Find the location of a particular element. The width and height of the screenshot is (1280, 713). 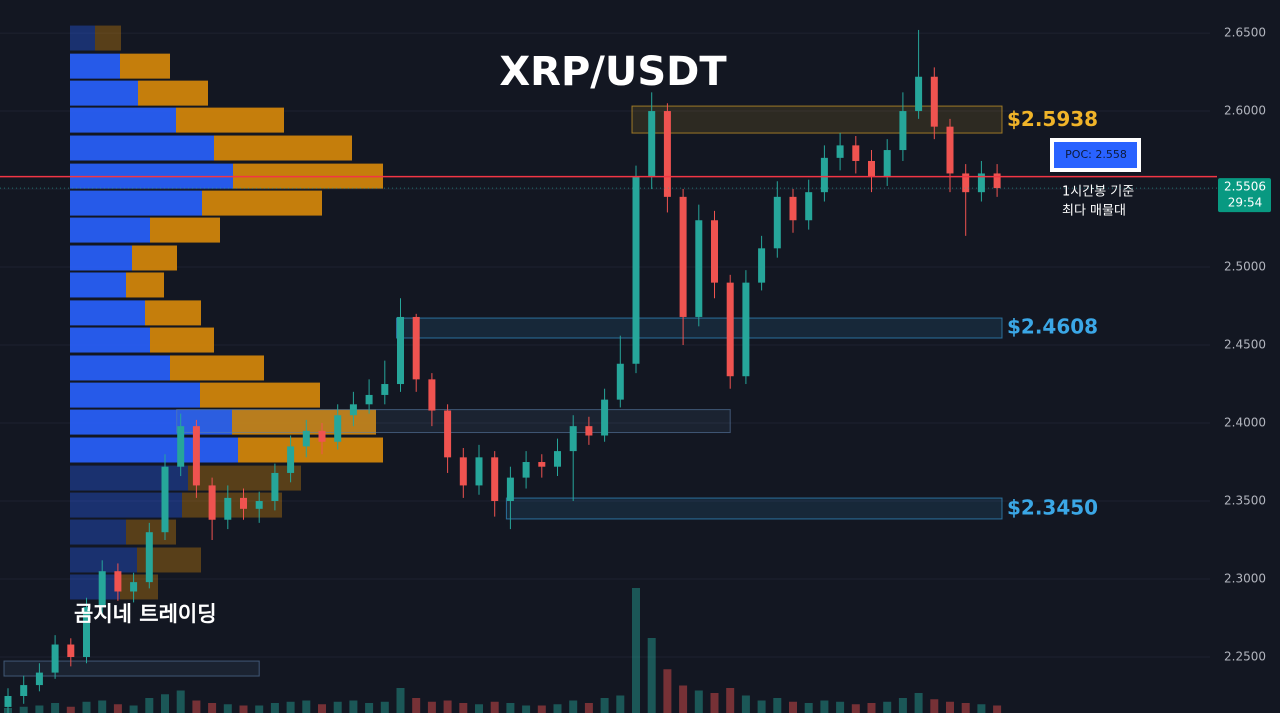

y-tick-label: 2.5000 is located at coordinates (1245, 267).